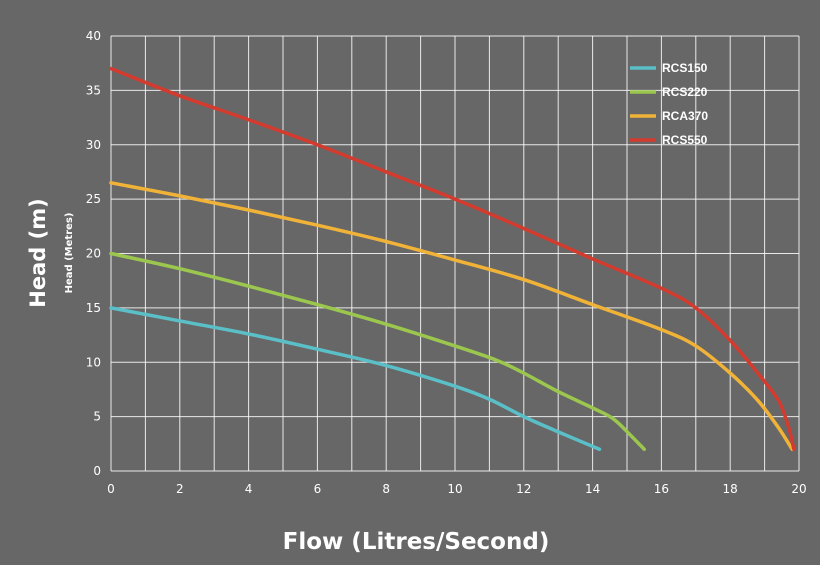 This screenshot has height=565, width=820. I want to click on y-tick-label: 30, so click(93, 145).